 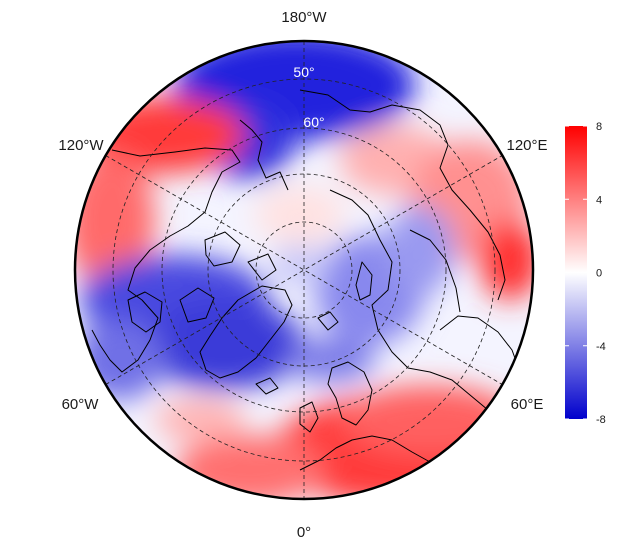 I want to click on colorbar-tick-label: -4, so click(x=601, y=347).